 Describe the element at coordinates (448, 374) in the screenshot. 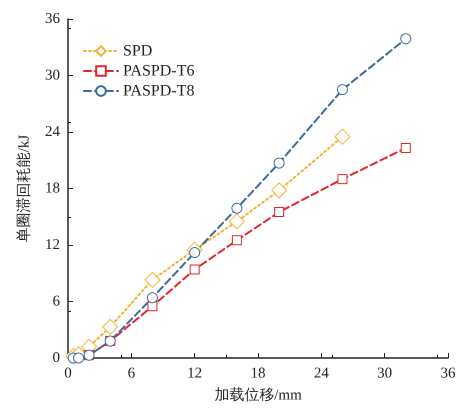

I see `x-tick-label: 36` at that location.